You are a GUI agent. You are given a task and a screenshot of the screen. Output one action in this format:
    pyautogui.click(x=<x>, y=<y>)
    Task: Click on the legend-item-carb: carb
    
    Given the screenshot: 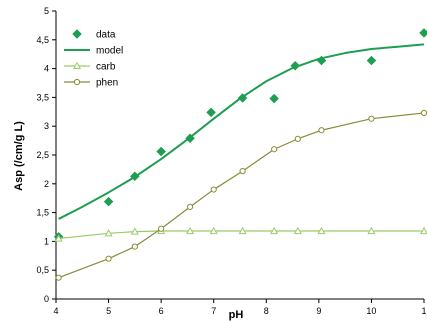 What is the action you would take?
    pyautogui.click(x=90, y=67)
    